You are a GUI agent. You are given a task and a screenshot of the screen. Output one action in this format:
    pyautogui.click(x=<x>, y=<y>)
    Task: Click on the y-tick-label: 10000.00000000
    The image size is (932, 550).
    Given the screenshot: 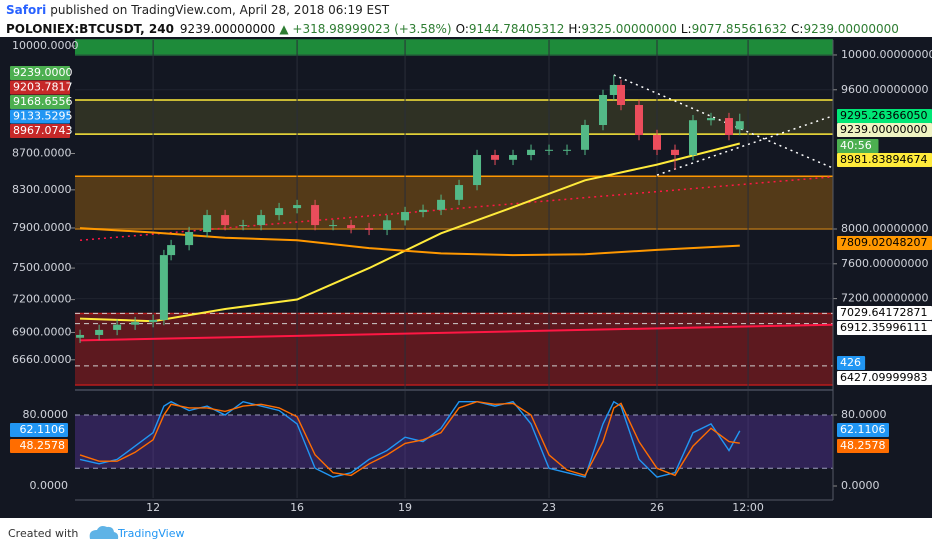 What is the action you would take?
    pyautogui.click(x=886, y=54)
    